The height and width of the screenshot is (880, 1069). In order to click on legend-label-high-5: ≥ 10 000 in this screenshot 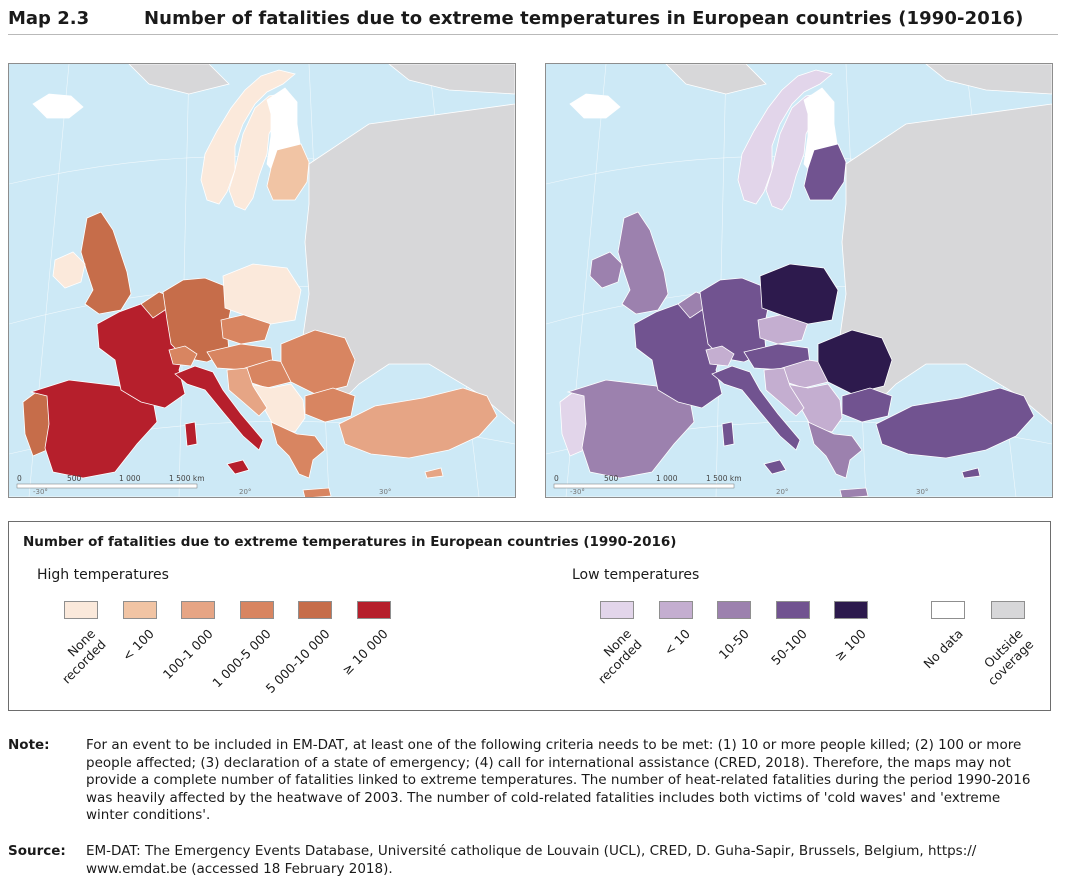, I will do `click(365, 652)`.